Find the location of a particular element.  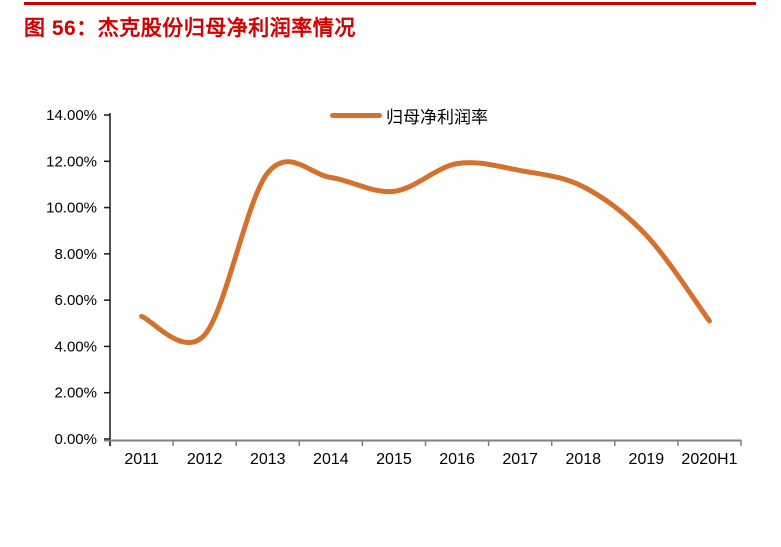

x-tick-label: 2015 is located at coordinates (394, 459).